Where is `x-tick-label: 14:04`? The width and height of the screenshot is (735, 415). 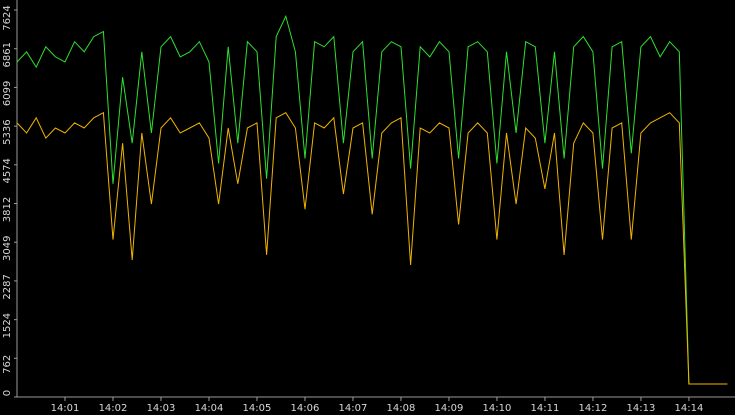
x-tick-label: 14:04 is located at coordinates (209, 408).